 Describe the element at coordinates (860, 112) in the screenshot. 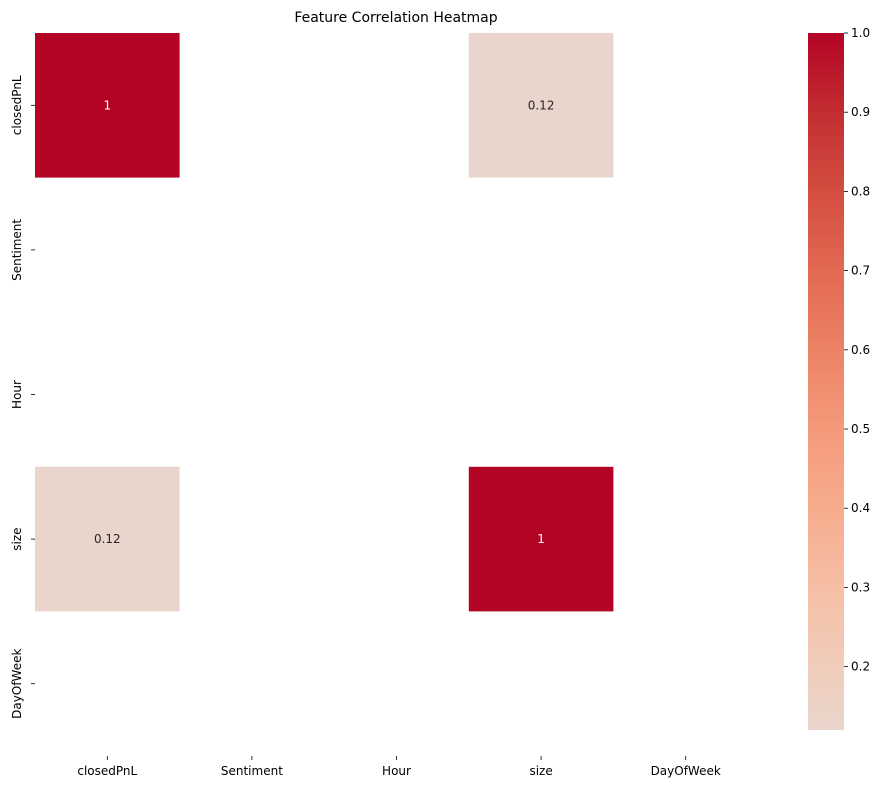

I see `colorbar-tick-label: 0.9` at that location.